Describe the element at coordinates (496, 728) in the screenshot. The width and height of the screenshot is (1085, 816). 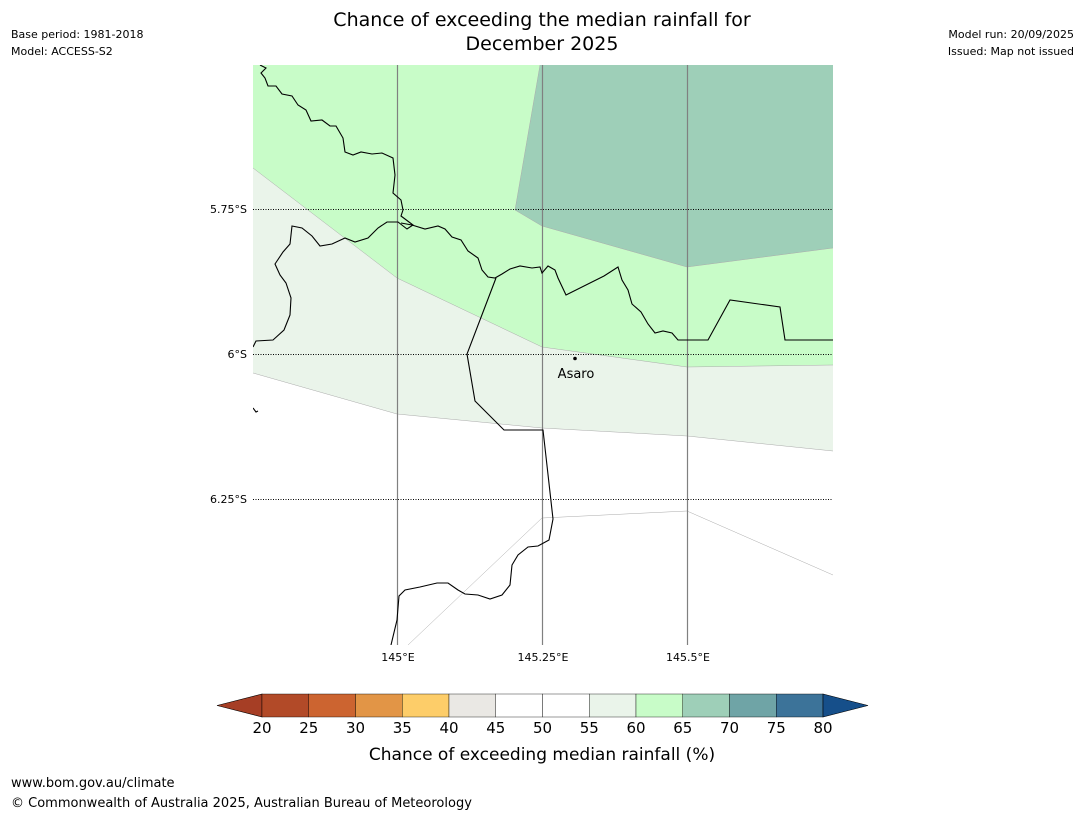
I see `colorbar-tick-label: 45` at that location.